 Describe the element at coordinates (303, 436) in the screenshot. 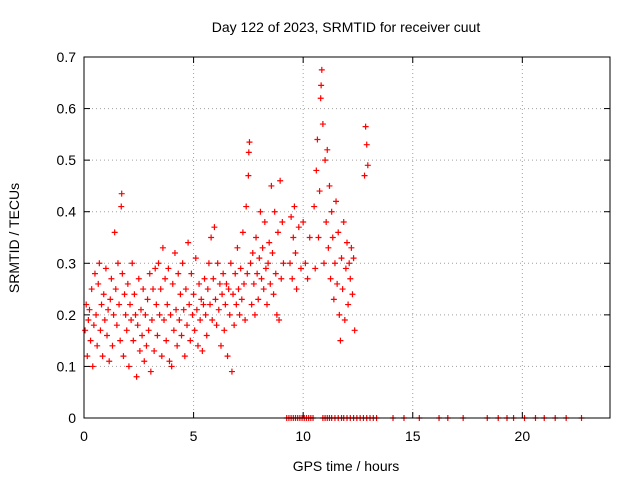

I see `x-tick-label: 10` at that location.